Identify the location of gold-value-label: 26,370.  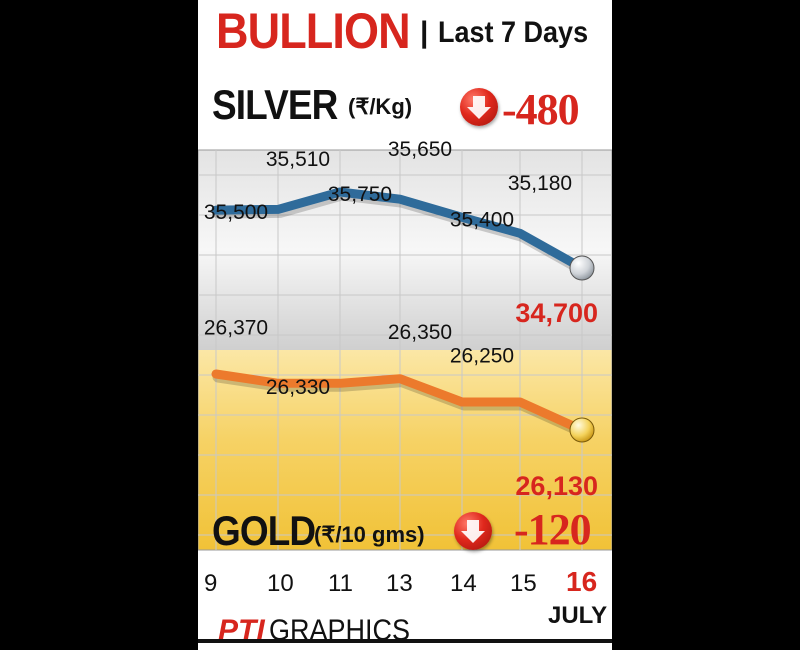
(236, 327).